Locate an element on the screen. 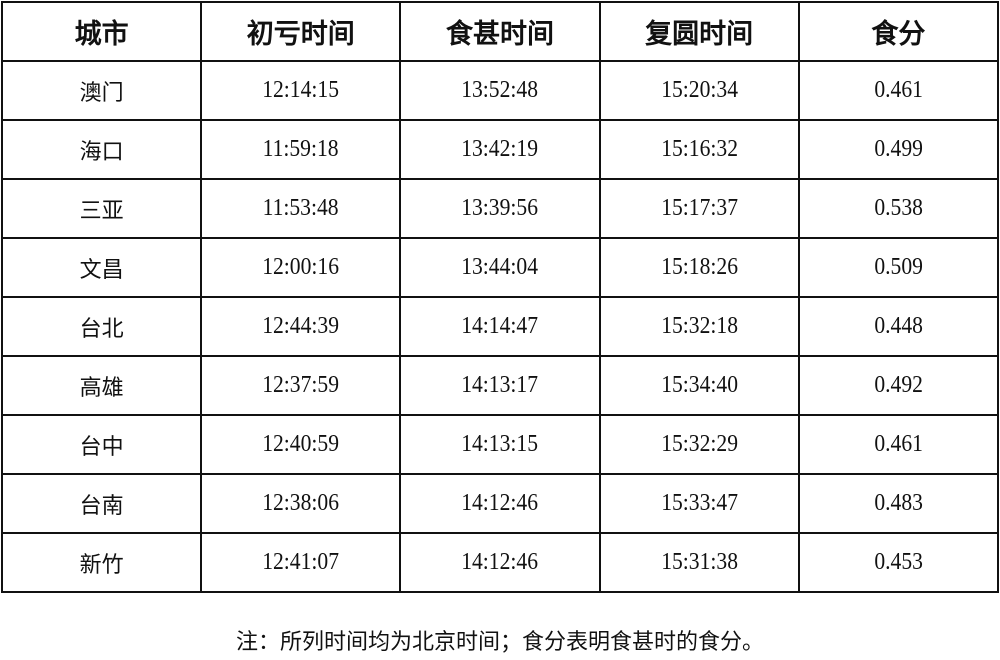  value-cell: 14:13:17 is located at coordinates (500, 385).